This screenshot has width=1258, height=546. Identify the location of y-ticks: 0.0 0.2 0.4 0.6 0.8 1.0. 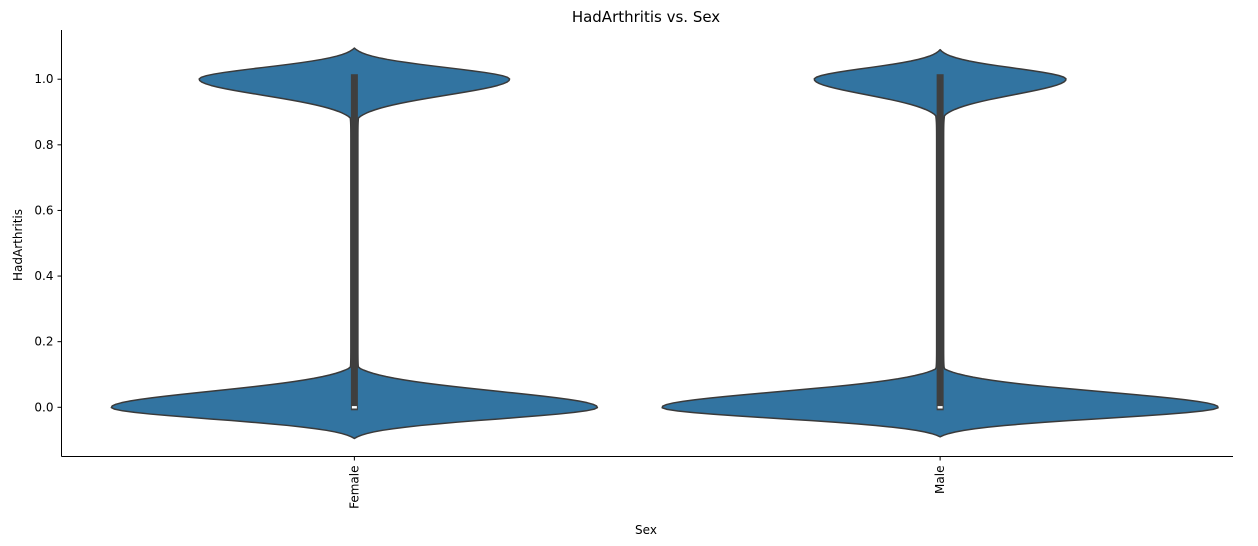
(48, 243).